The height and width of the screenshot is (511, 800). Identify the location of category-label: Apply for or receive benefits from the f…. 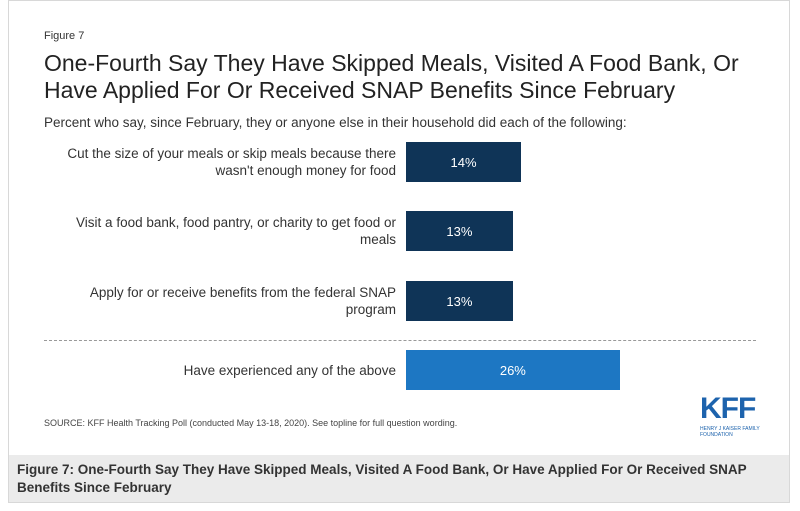
(228, 301).